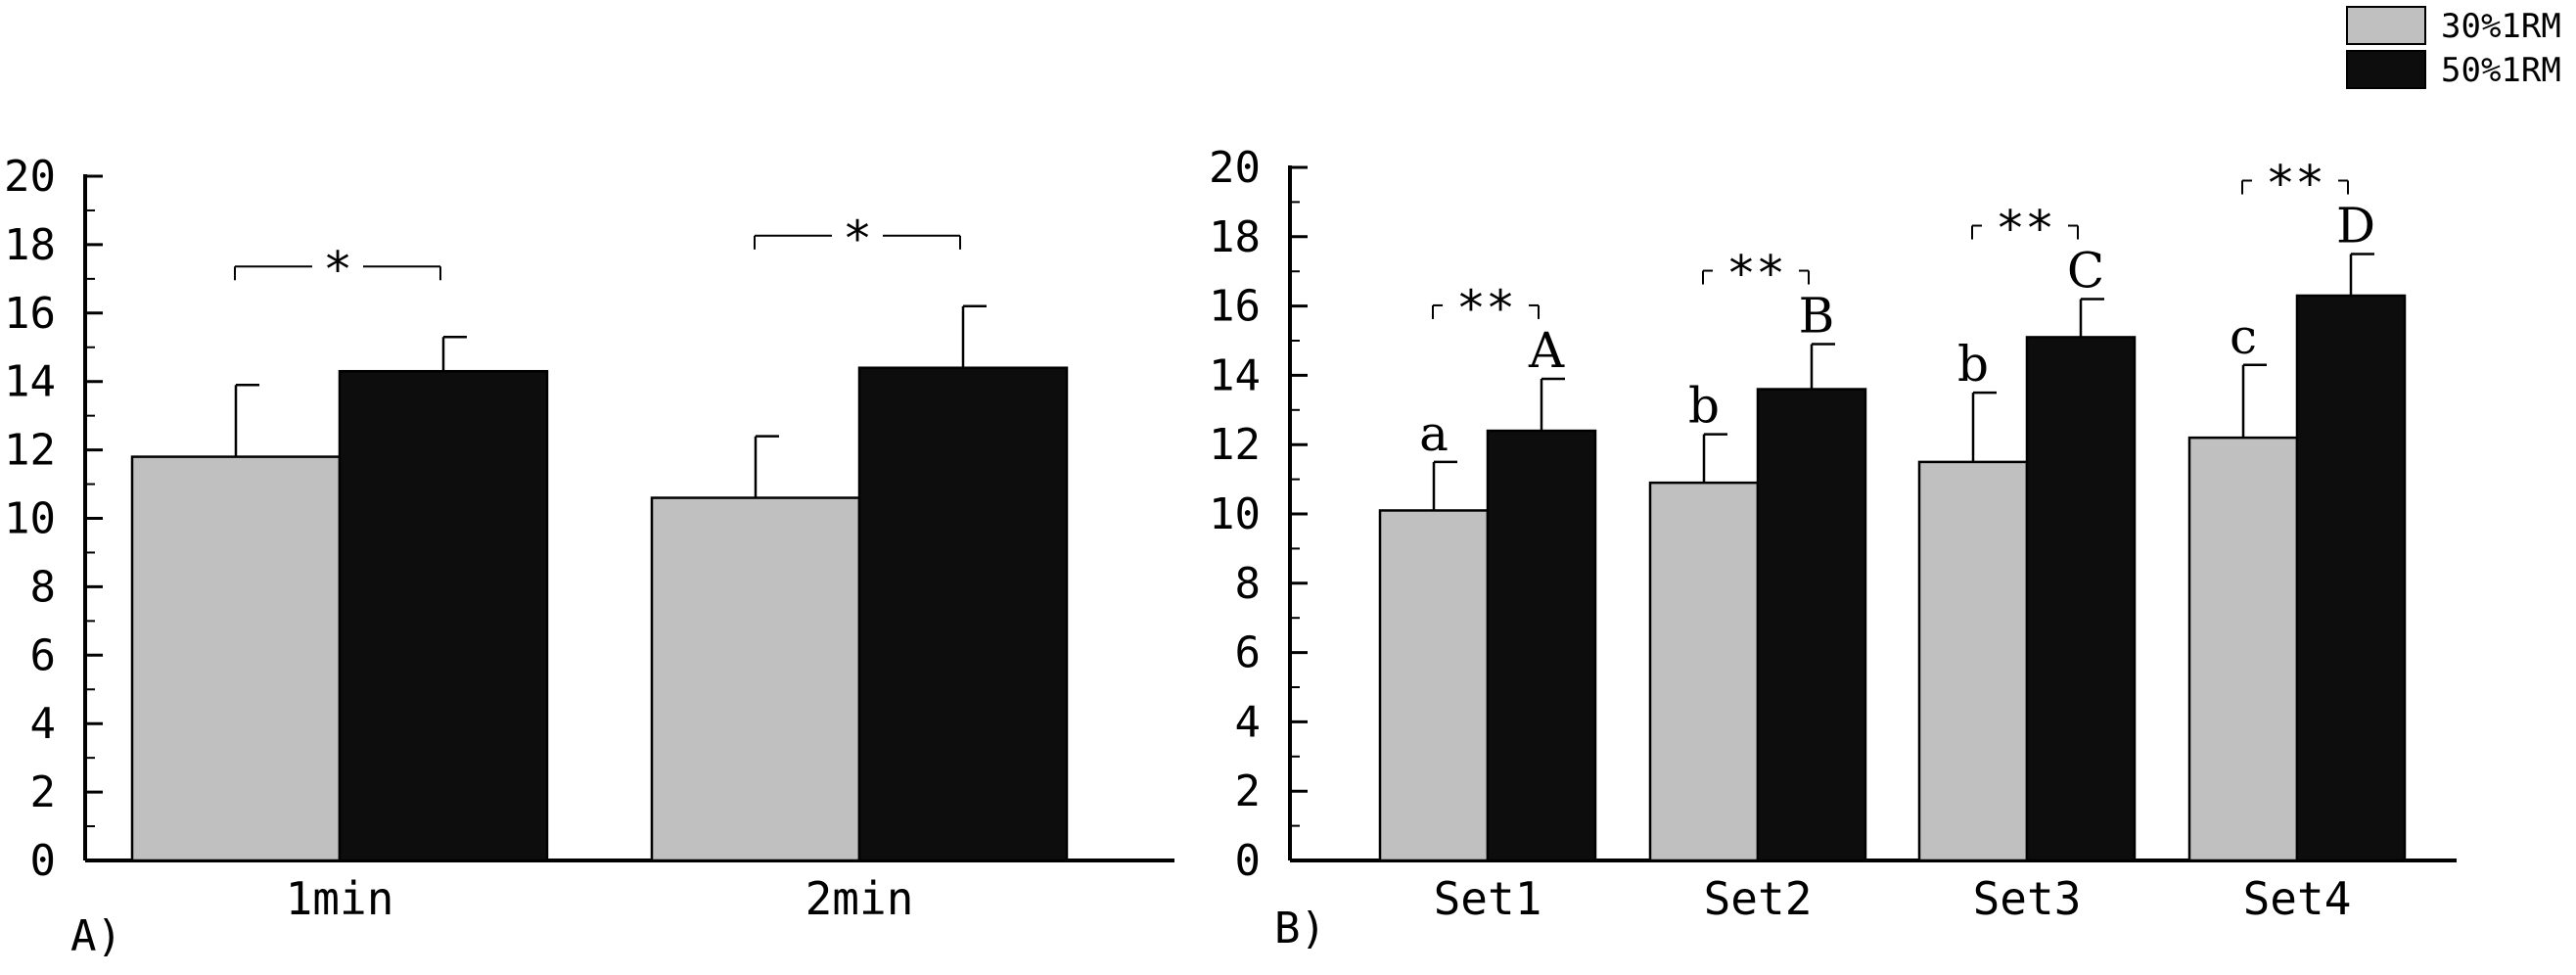 Image resolution: width=2576 pixels, height=975 pixels. I want to click on panel-b-label: B), so click(1300, 928).